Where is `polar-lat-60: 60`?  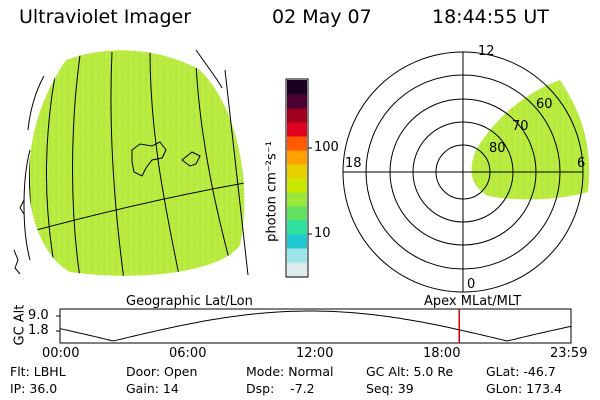
polar-lat-60: 60 is located at coordinates (544, 104).